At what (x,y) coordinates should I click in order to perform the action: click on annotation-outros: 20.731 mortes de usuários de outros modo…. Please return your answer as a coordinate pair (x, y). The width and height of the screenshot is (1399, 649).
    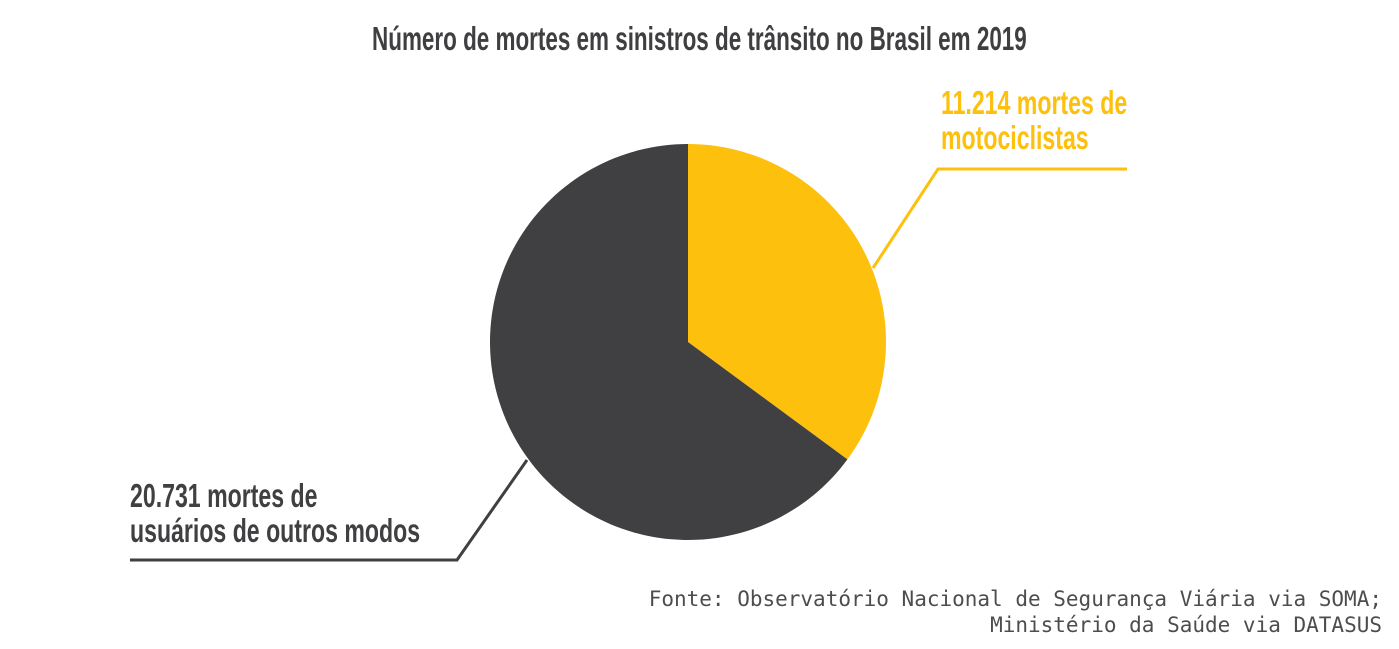
    Looking at the image, I should click on (337, 513).